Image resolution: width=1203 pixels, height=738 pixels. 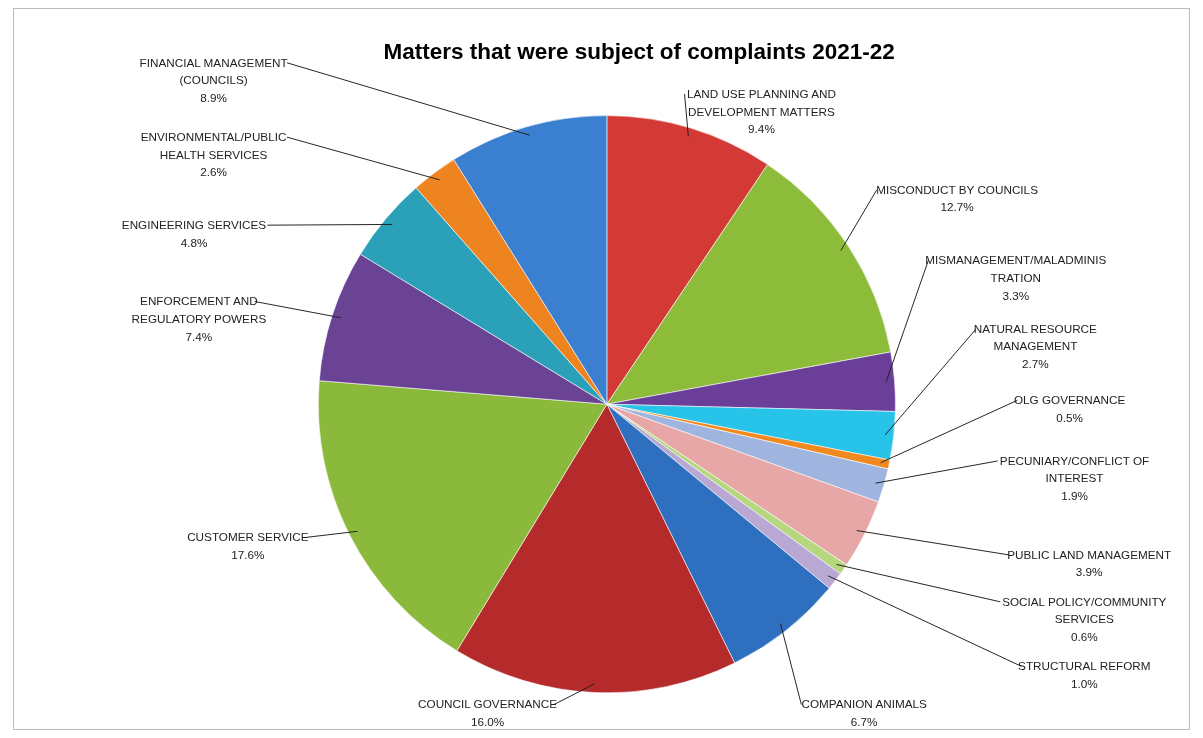 What do you see at coordinates (1035, 337) in the screenshot?
I see `slice-label: NATURAL RESOURCE MANAGEMENT` at bounding box center [1035, 337].